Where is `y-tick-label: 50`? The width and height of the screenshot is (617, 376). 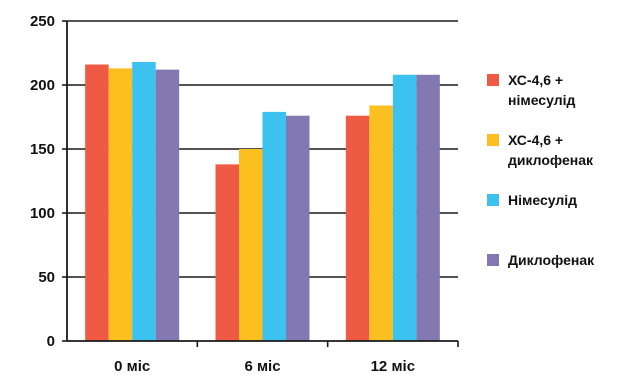
y-tick-label: 50 is located at coordinates (46, 277).